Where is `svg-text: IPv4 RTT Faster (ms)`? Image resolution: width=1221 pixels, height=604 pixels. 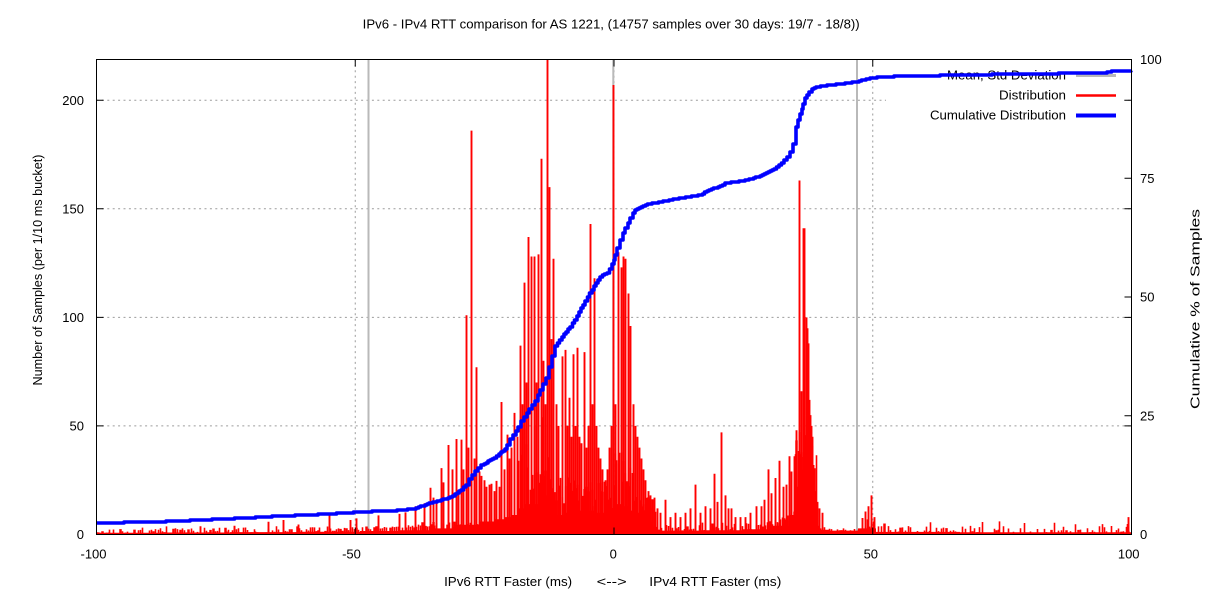
svg-text: IPv4 RTT Faster (ms) is located at coordinates (715, 581).